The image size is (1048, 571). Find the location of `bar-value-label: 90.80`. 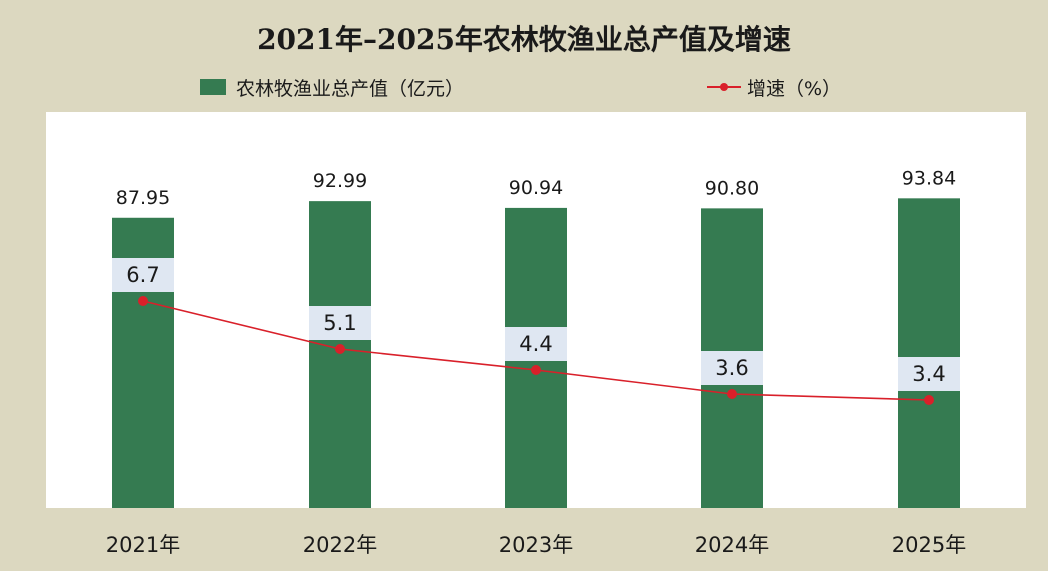

bar-value-label: 90.80 is located at coordinates (732, 188).